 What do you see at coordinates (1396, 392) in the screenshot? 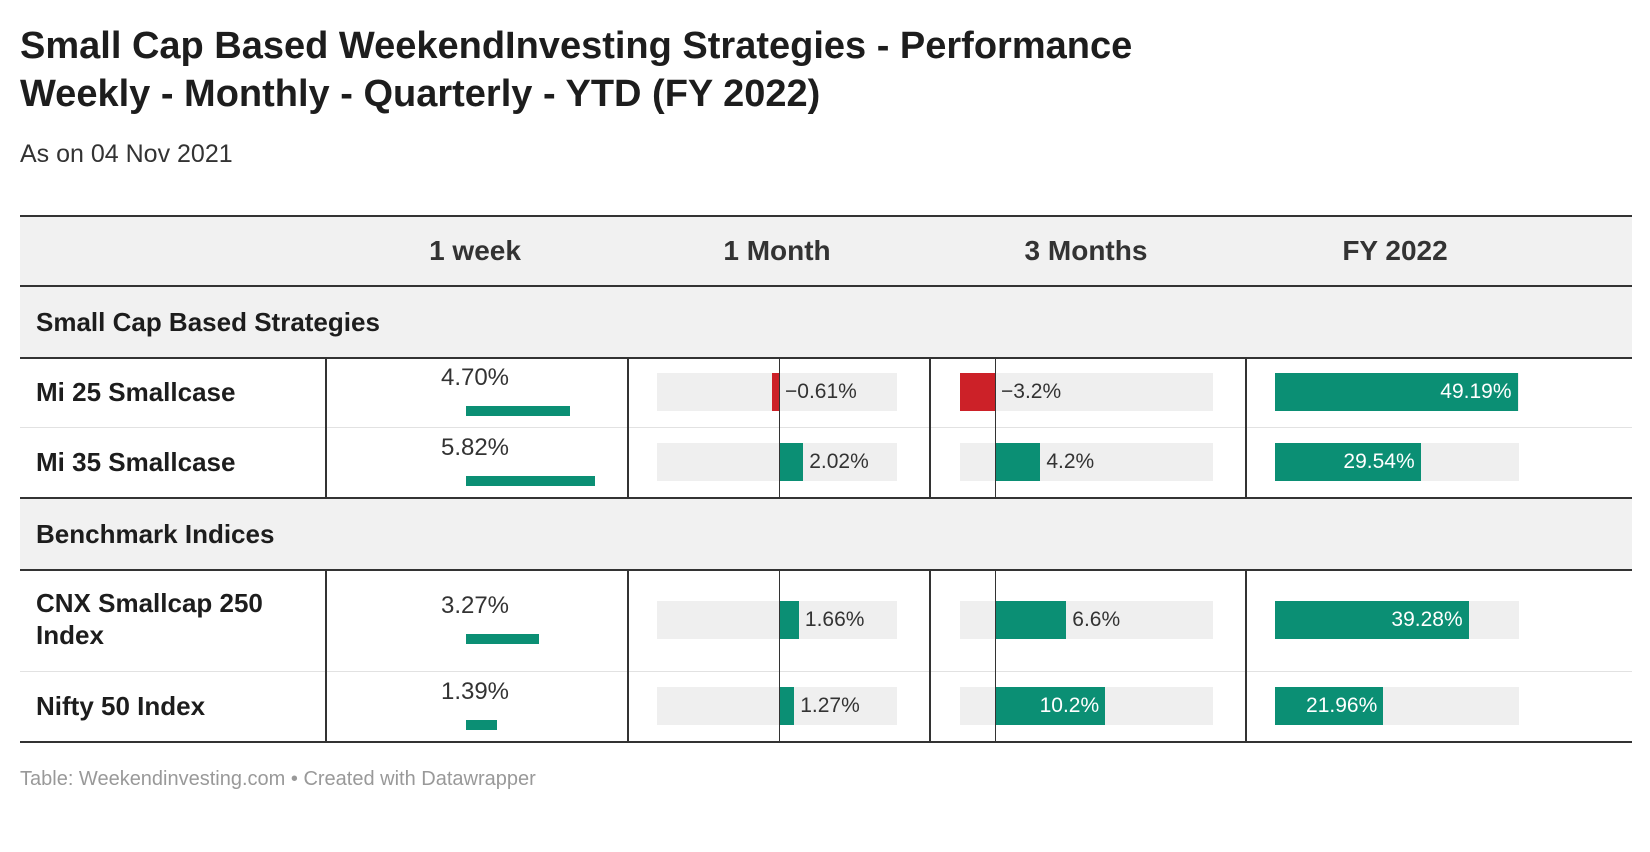
I see `row-0-0-fy-bar` at bounding box center [1396, 392].